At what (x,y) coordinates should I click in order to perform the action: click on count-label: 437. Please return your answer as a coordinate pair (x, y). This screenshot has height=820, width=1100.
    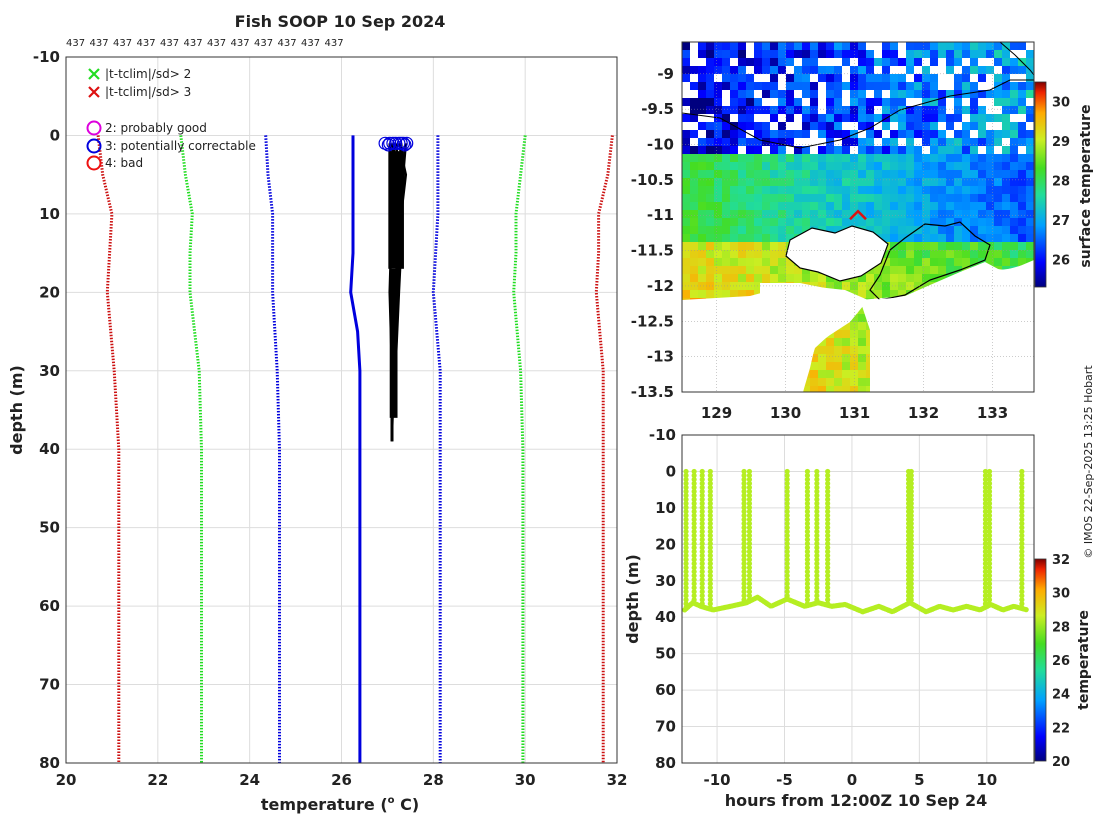
    Looking at the image, I should click on (287, 43).